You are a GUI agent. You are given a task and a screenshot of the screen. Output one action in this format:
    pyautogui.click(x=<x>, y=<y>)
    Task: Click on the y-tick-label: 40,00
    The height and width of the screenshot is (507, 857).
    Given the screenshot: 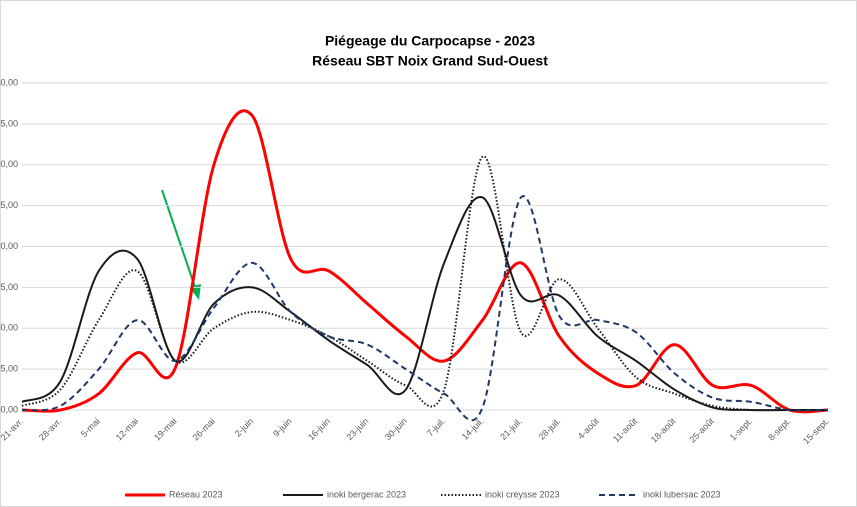 What is the action you would take?
    pyautogui.click(x=9, y=82)
    